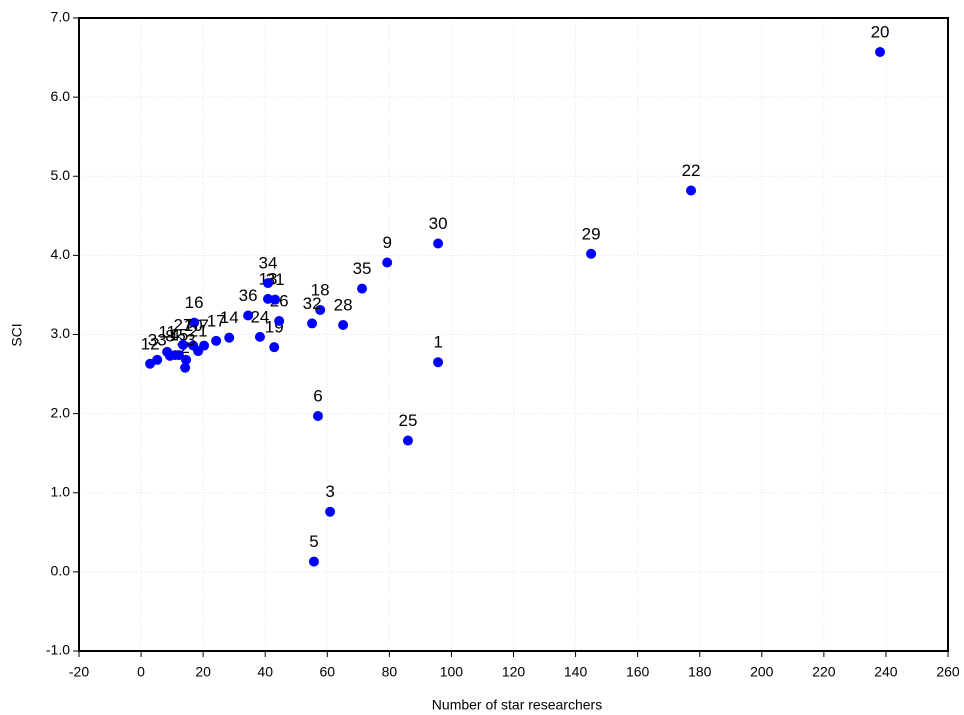 Image resolution: width=964 pixels, height=715 pixels. What do you see at coordinates (824, 672) in the screenshot?
I see `x-tick-label: 220` at bounding box center [824, 672].